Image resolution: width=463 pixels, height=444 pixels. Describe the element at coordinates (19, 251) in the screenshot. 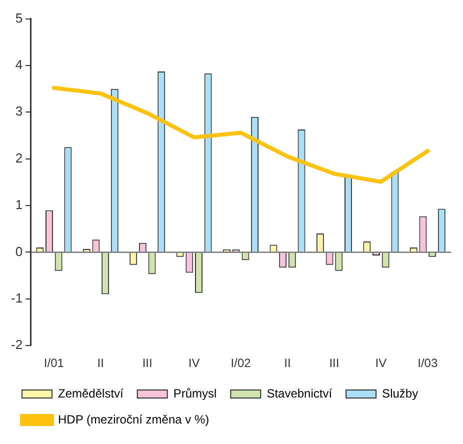

I see `y-tick-label: 0` at that location.